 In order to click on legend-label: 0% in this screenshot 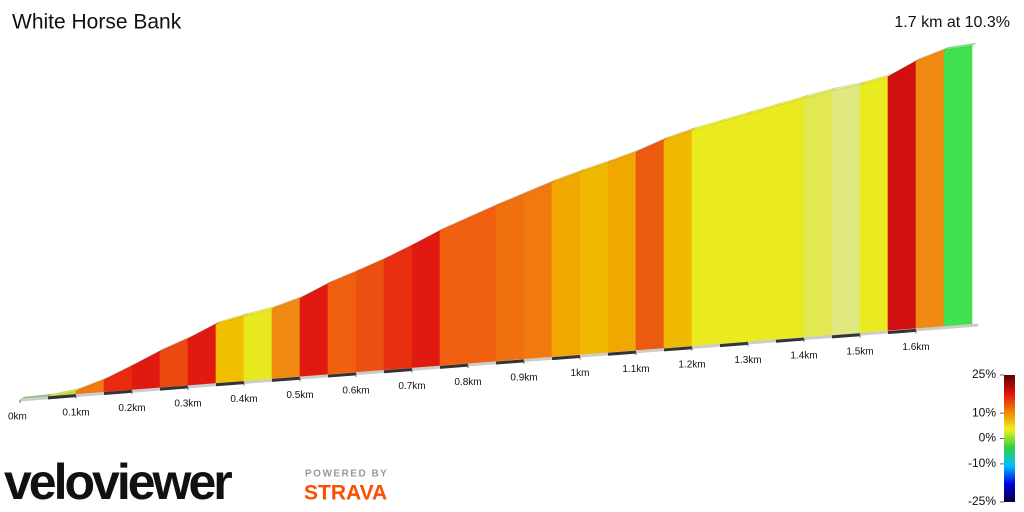, I will do `click(988, 438)`.